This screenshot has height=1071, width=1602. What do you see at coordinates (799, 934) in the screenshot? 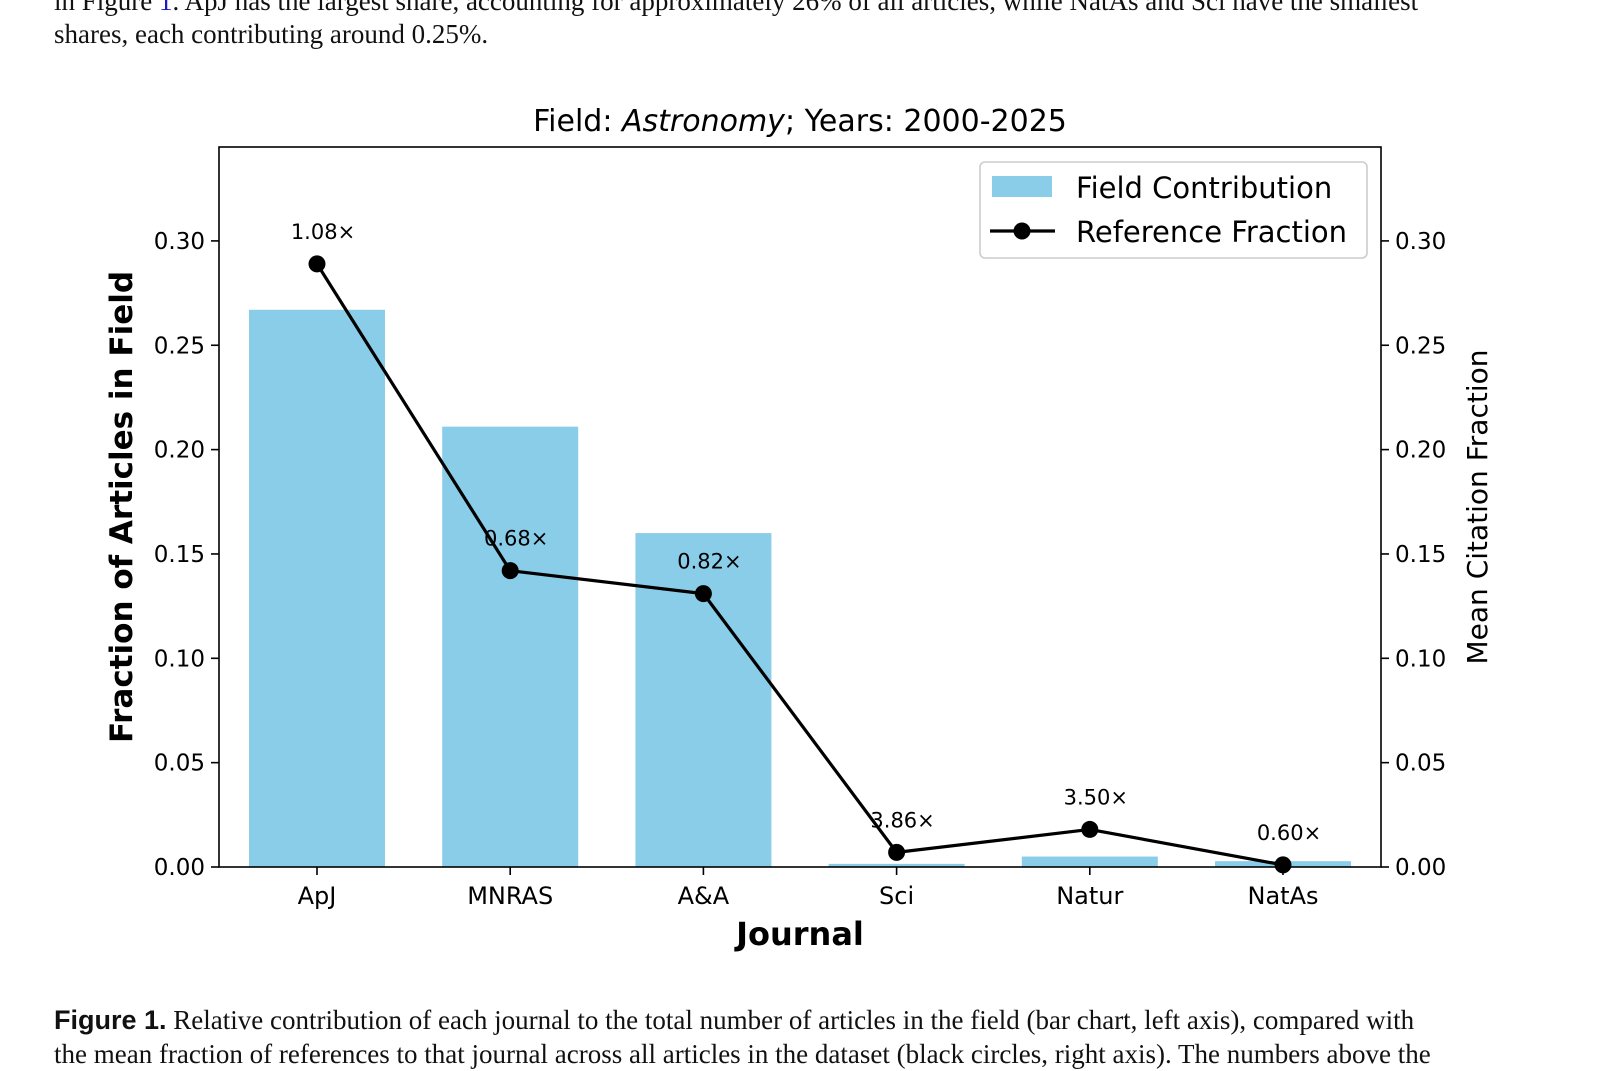
I see `x-axis-label: Journal` at bounding box center [799, 934].